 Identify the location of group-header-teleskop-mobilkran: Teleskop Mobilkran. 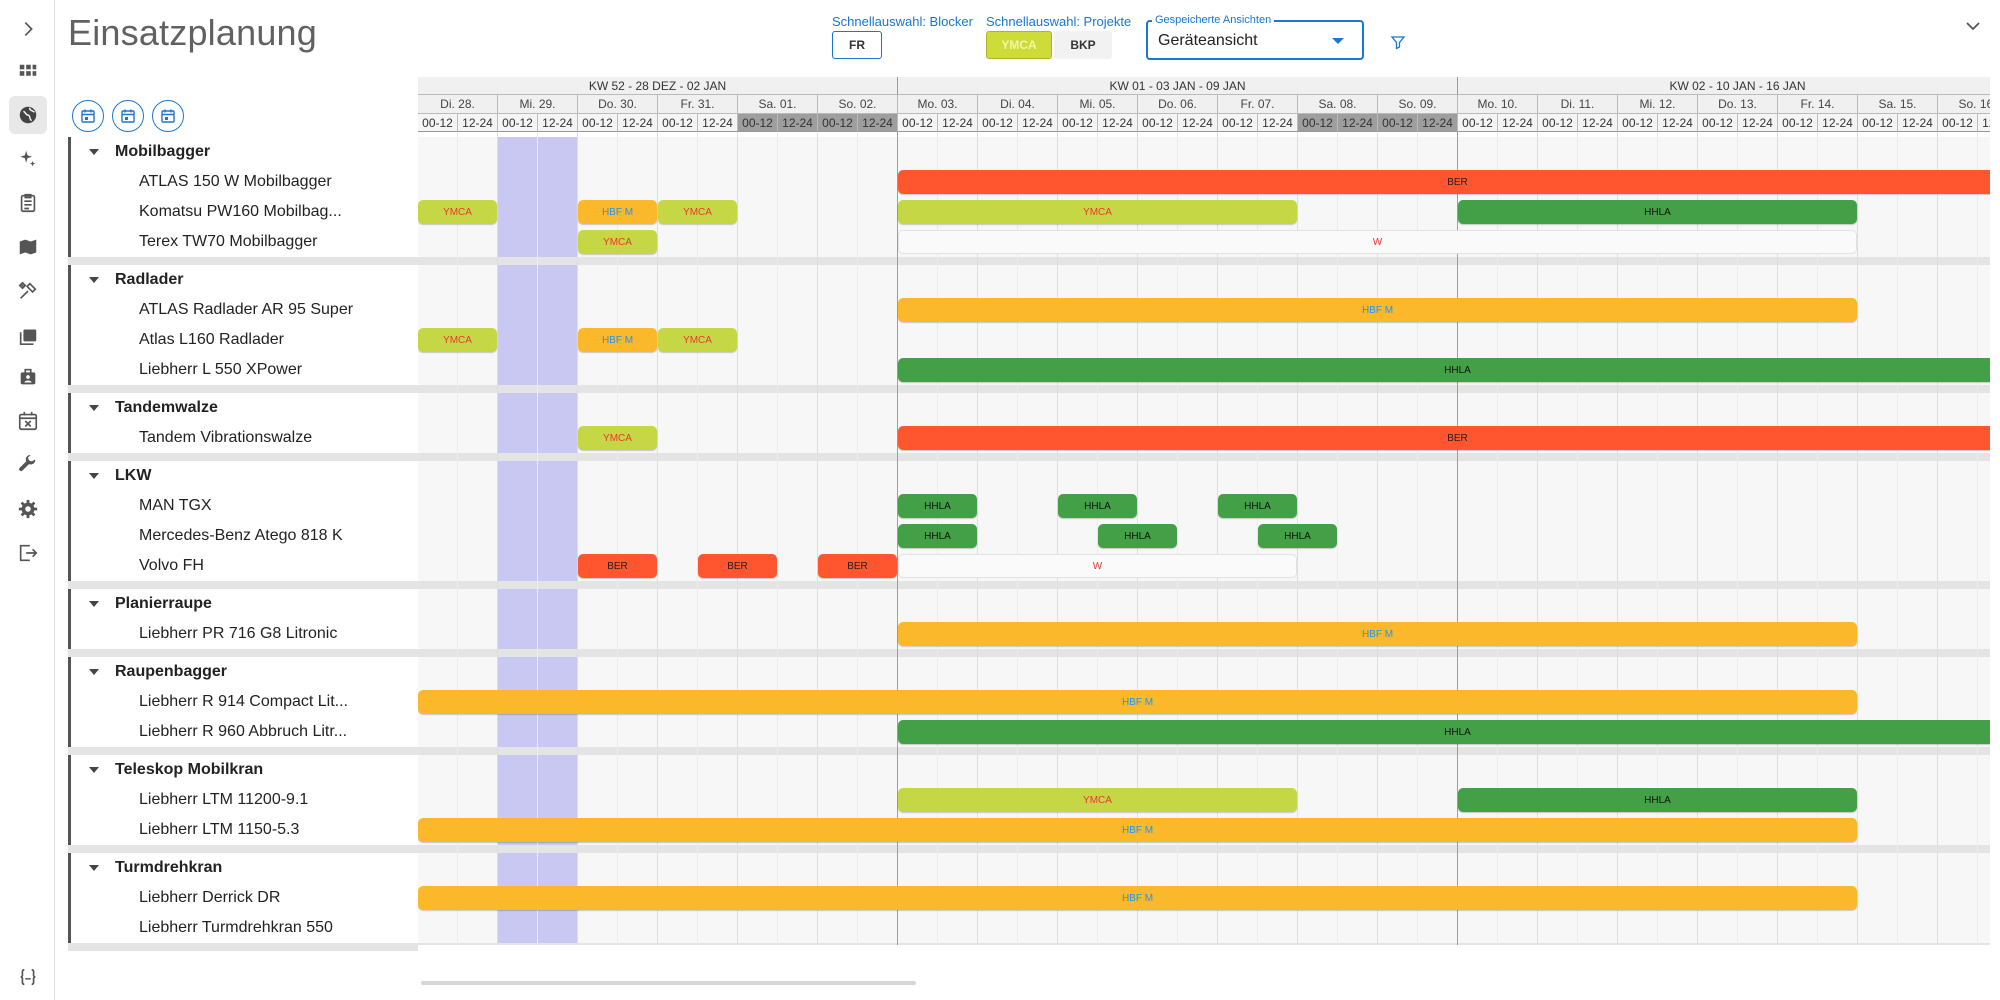
(243, 770).